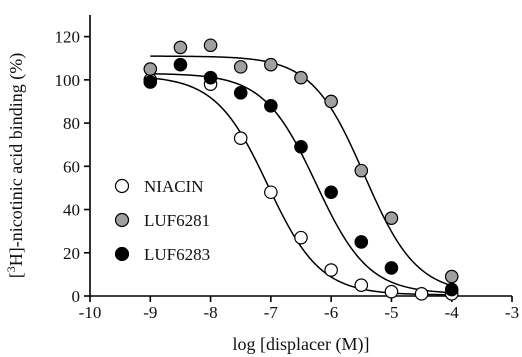 Image resolution: width=522 pixels, height=357 pixels. I want to click on legend: NIACIN LUF6281 LUF6283, so click(162, 220).